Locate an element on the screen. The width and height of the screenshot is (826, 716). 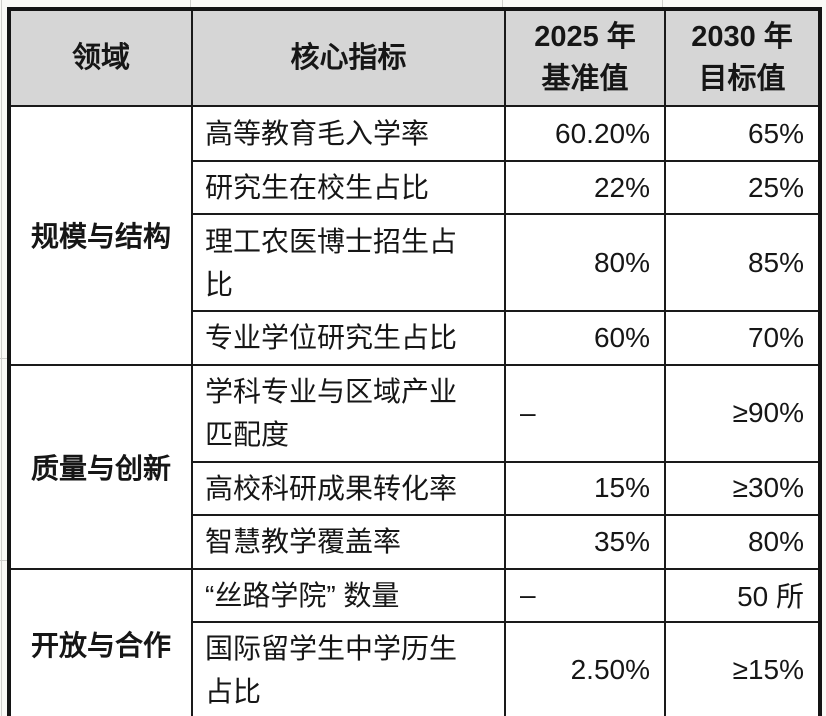
target-value-cell: ≥90% is located at coordinates (742, 413).